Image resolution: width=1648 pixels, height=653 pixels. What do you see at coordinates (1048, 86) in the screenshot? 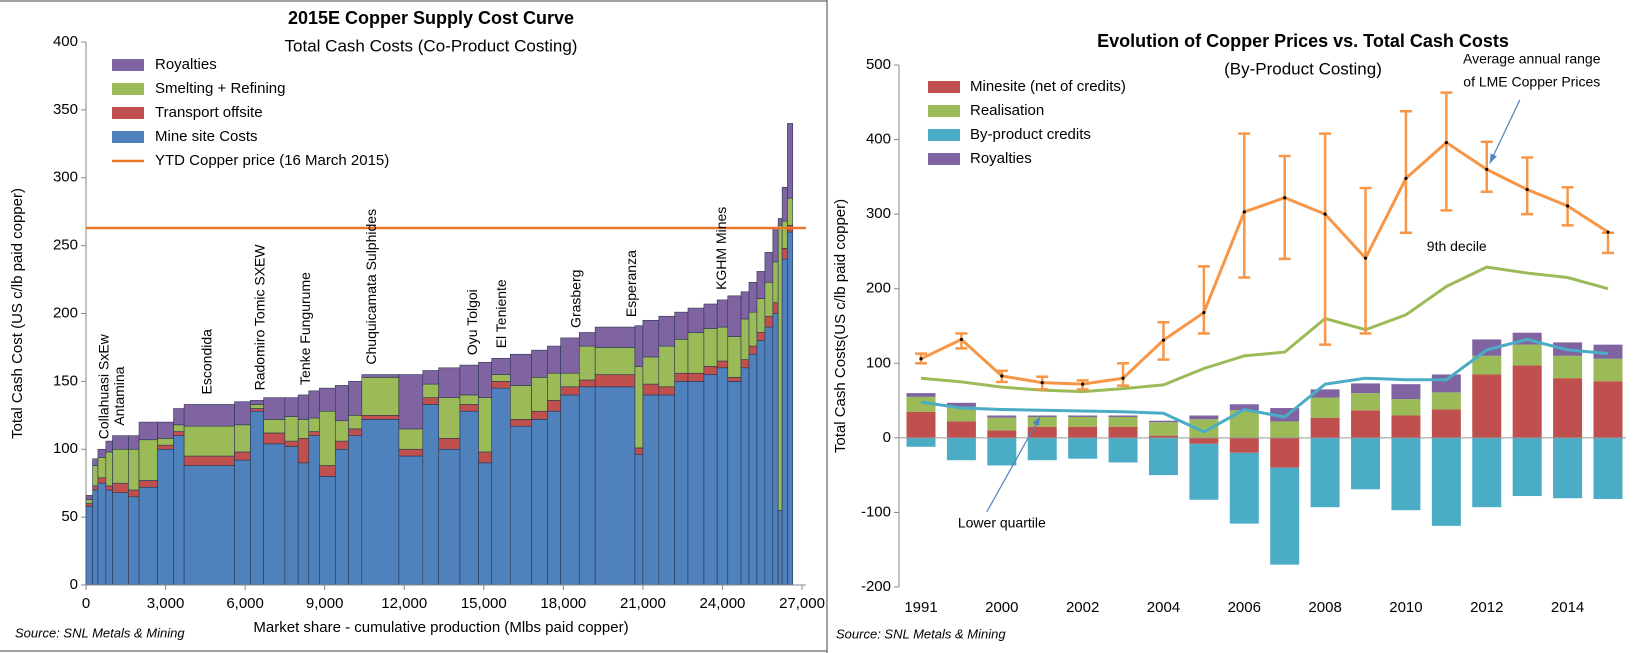
I see `legend-label: Minesite (net of credits)` at bounding box center [1048, 86].